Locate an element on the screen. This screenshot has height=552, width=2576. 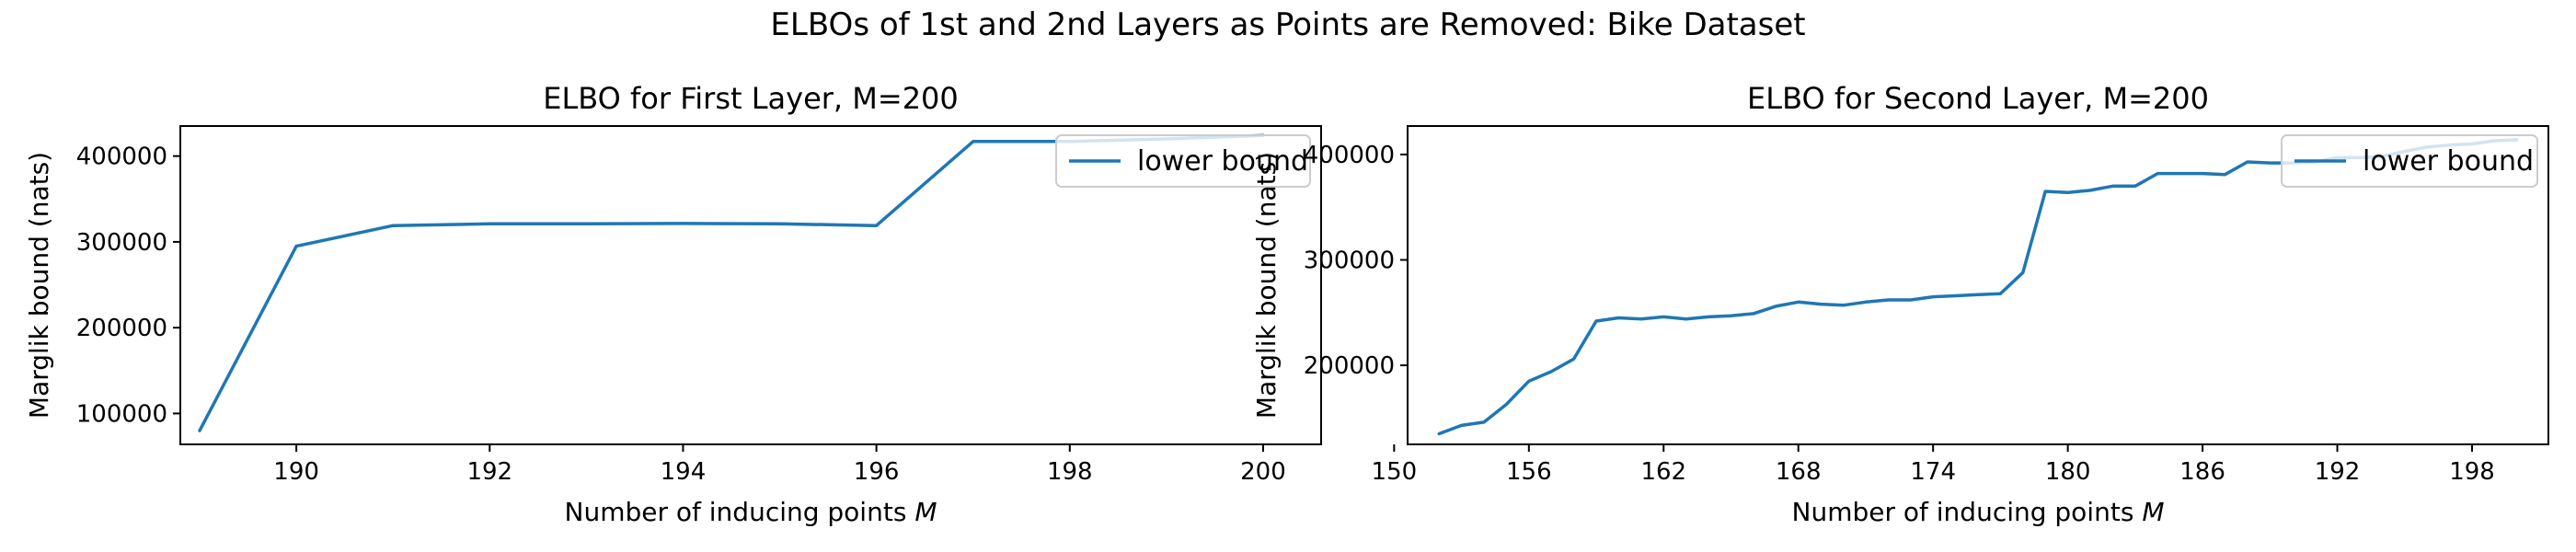
x-axis-ticks: 190 192 194 196 198 200 is located at coordinates (779, 465).